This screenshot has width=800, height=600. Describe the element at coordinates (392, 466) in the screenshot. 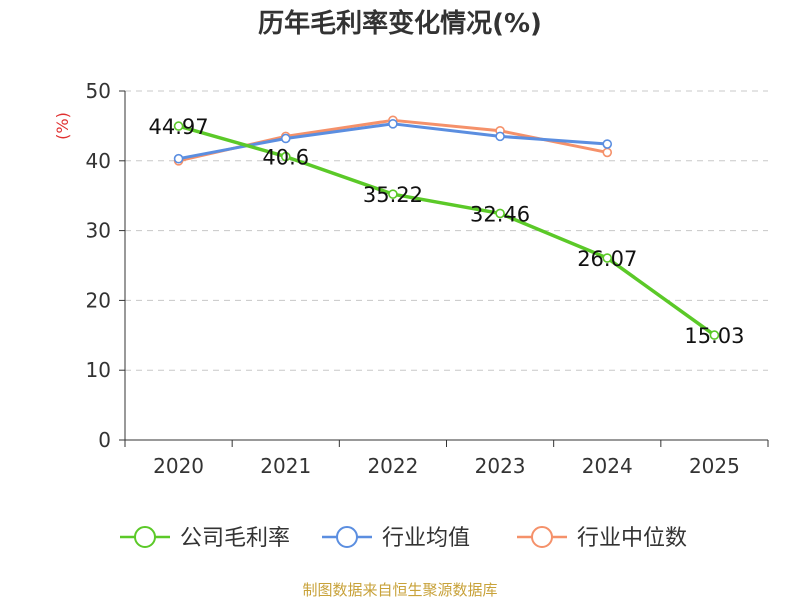

I see `x-tick-label: 2022` at that location.